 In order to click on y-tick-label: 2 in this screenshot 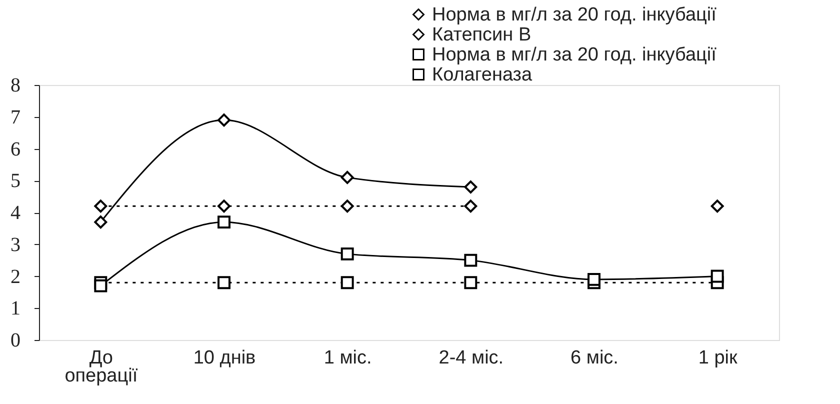, I will do `click(15, 277)`.